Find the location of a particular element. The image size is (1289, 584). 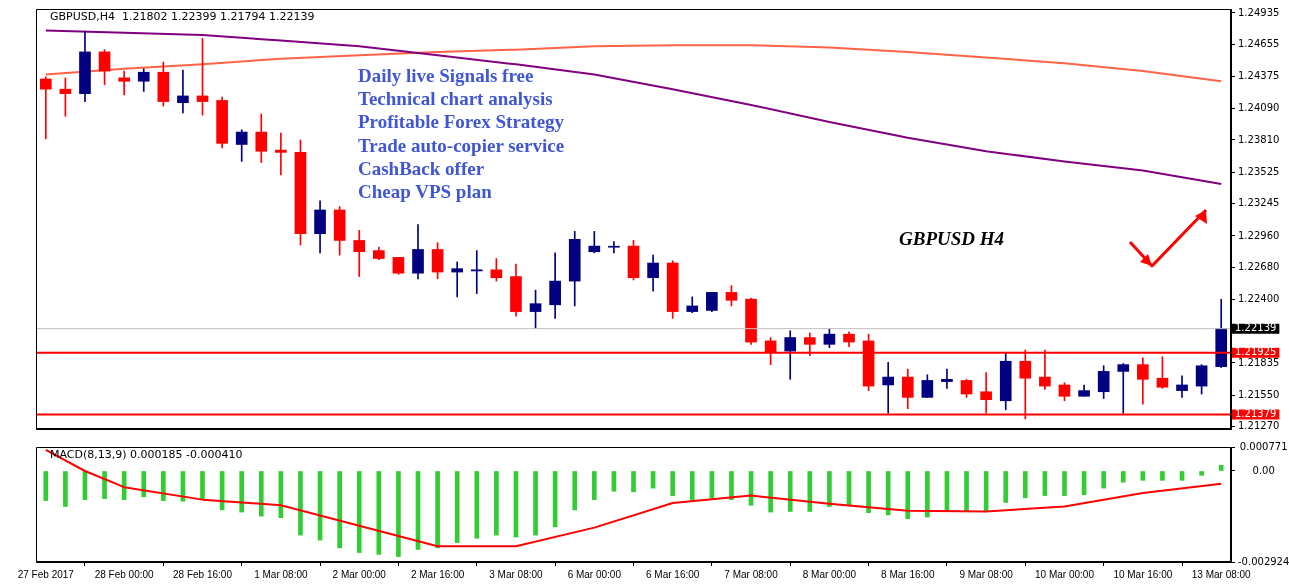

x-tick-label: 27 Feb 2017 is located at coordinates (46, 574).